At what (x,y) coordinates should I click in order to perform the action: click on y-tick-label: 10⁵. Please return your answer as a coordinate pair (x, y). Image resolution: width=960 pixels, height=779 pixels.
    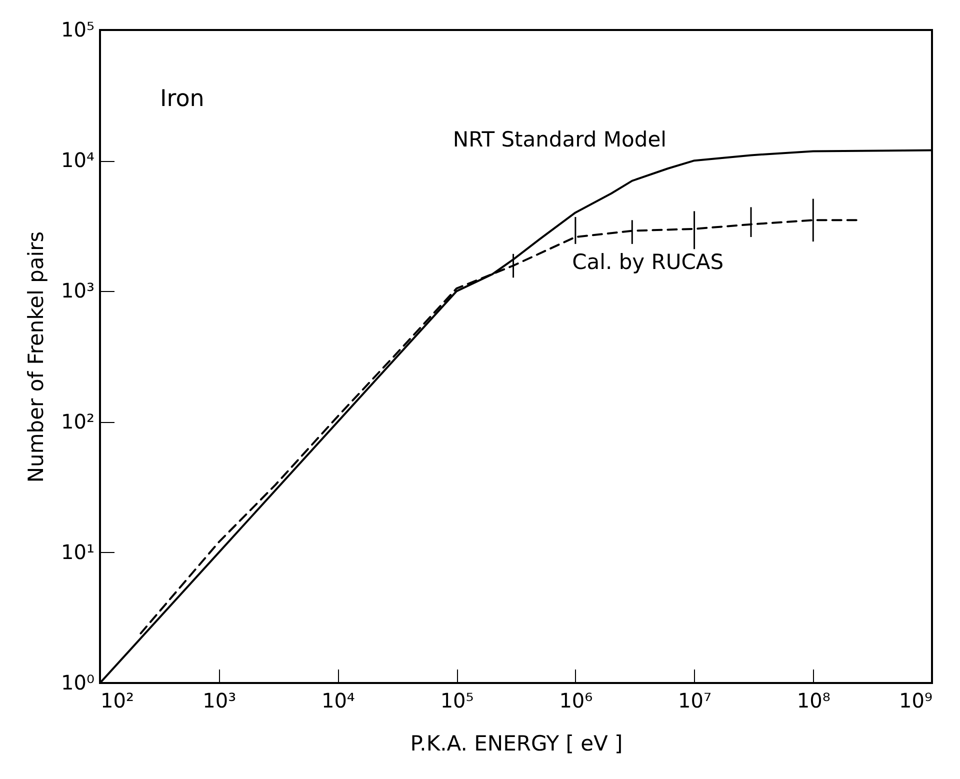
    Looking at the image, I should click on (77, 30).